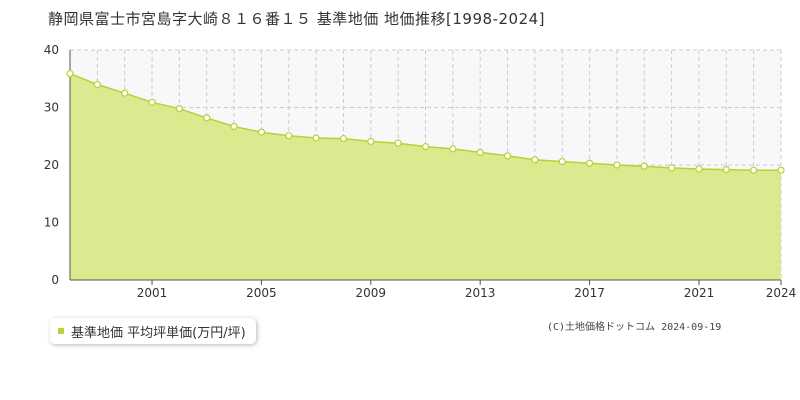 This screenshot has width=800, height=400. Describe the element at coordinates (51, 50) in the screenshot. I see `y-tick-label: 40` at that location.